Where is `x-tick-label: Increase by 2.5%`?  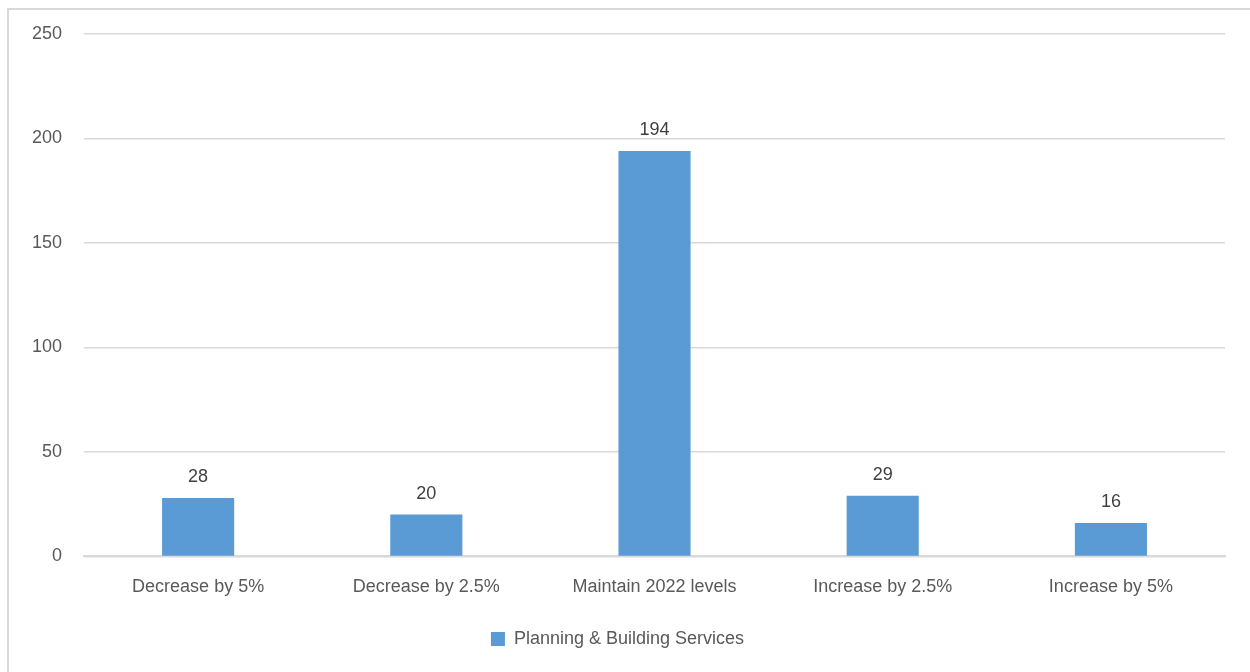
x-tick-label: Increase by 2.5% is located at coordinates (883, 586).